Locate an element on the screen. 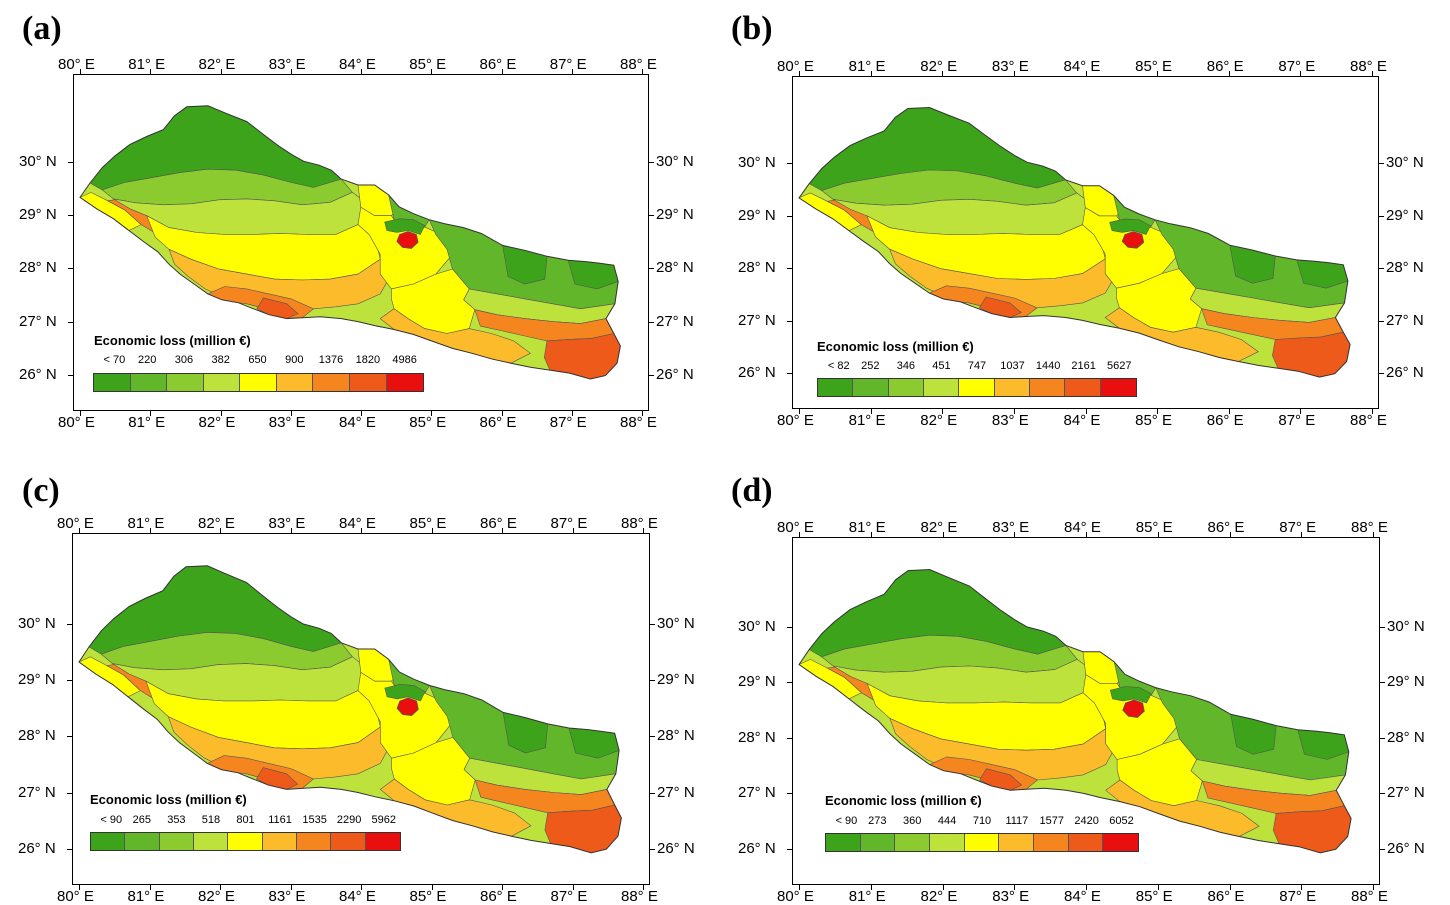  legend-value: 6052 is located at coordinates (1121, 821).